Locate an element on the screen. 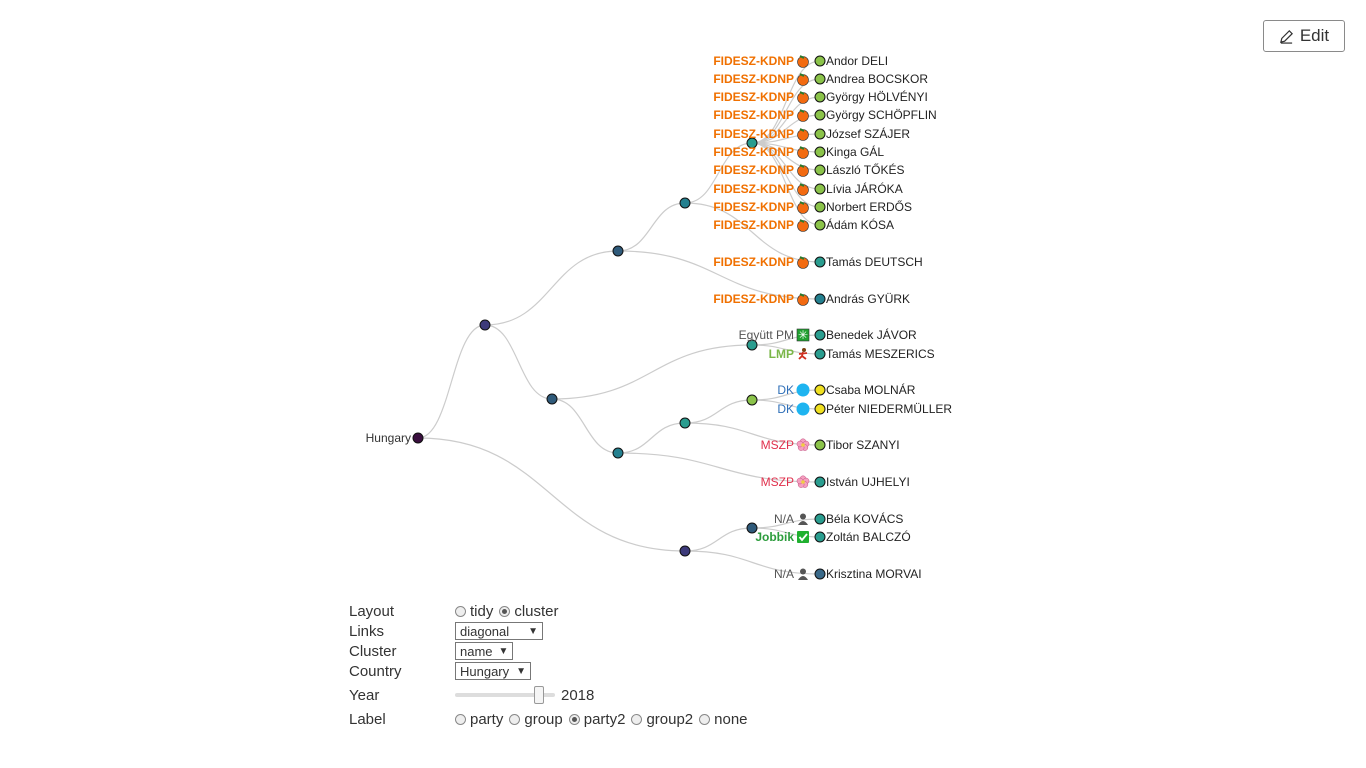 The height and width of the screenshot is (768, 1366). node-e is located at coordinates (552, 399).